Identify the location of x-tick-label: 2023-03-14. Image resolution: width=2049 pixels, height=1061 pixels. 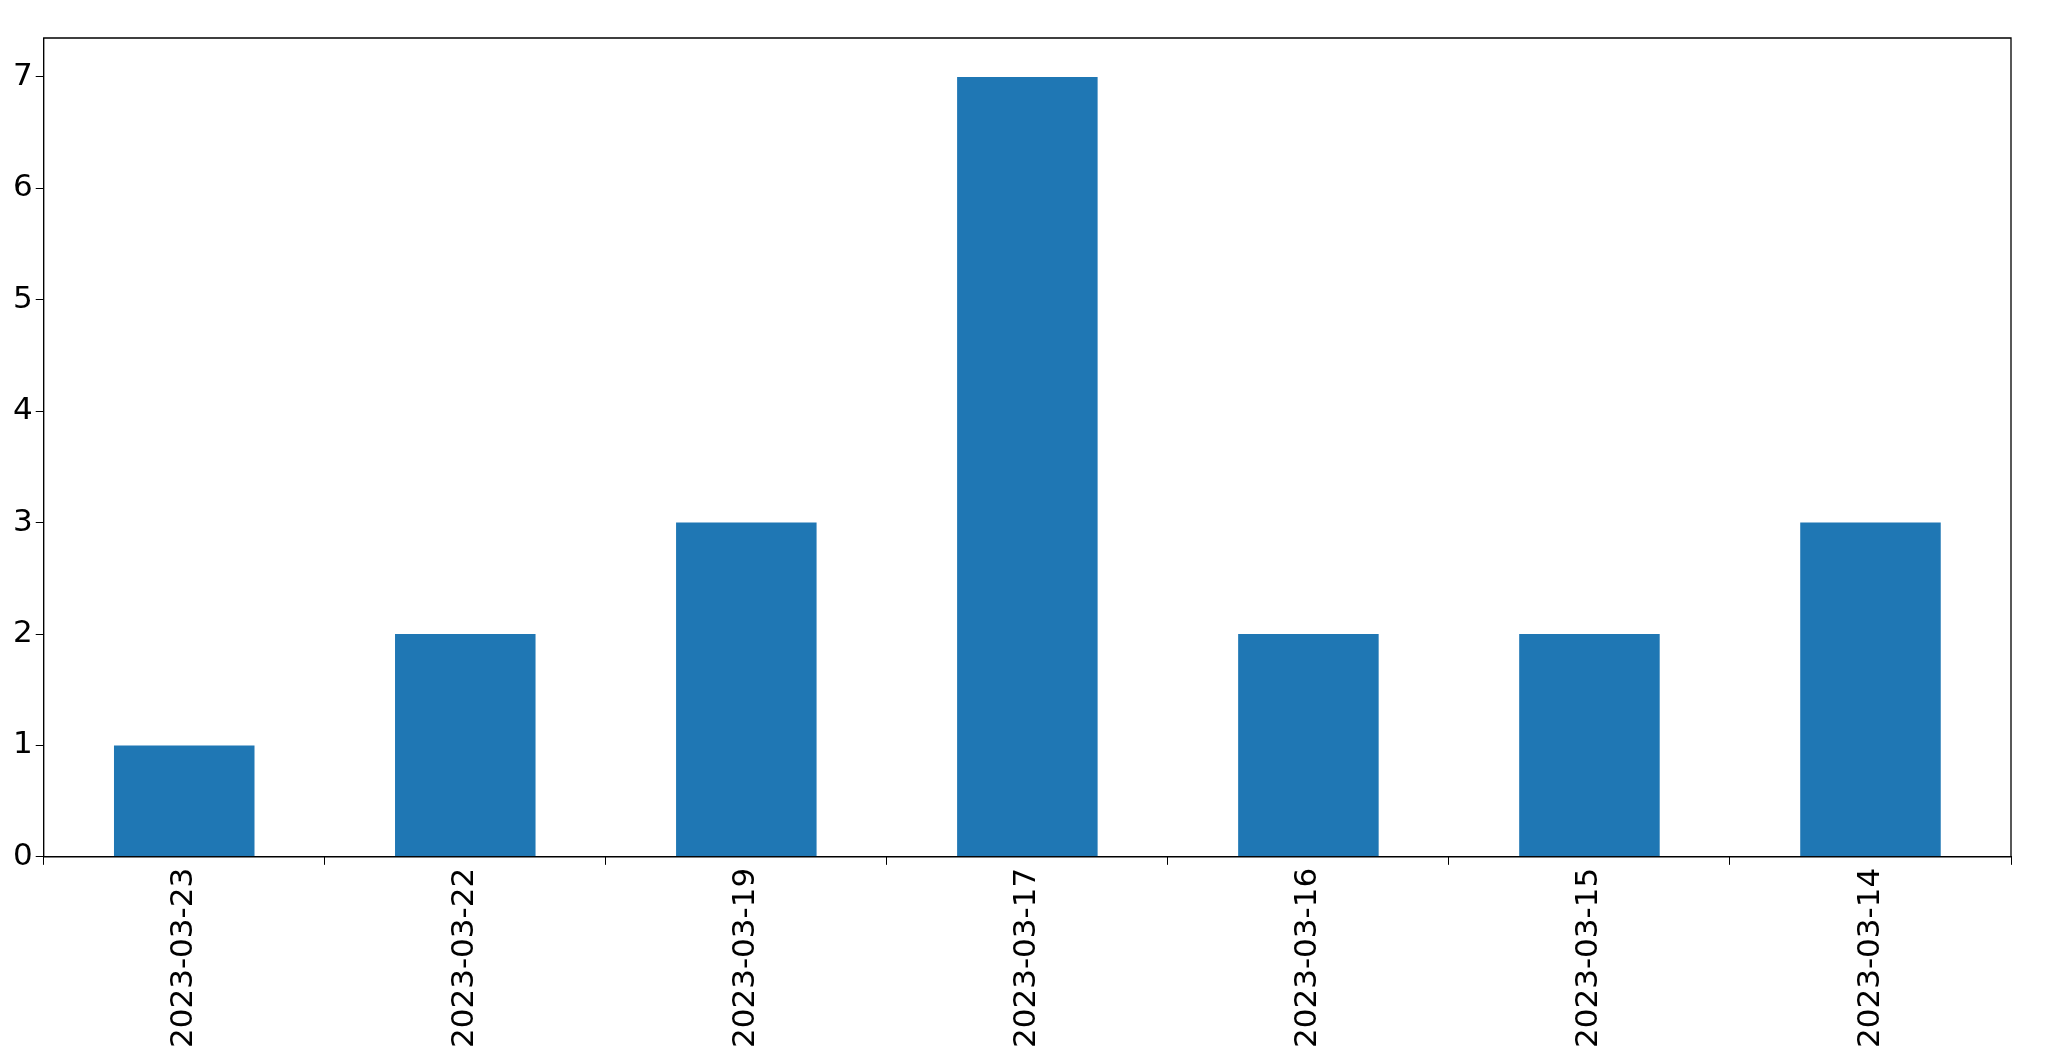
(1867, 958).